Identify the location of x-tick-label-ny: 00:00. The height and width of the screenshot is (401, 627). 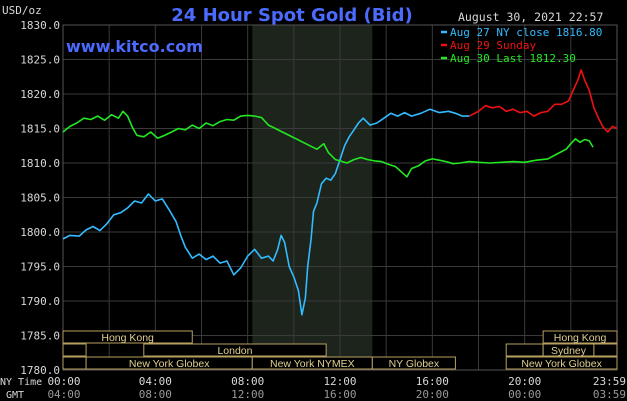
(63, 381).